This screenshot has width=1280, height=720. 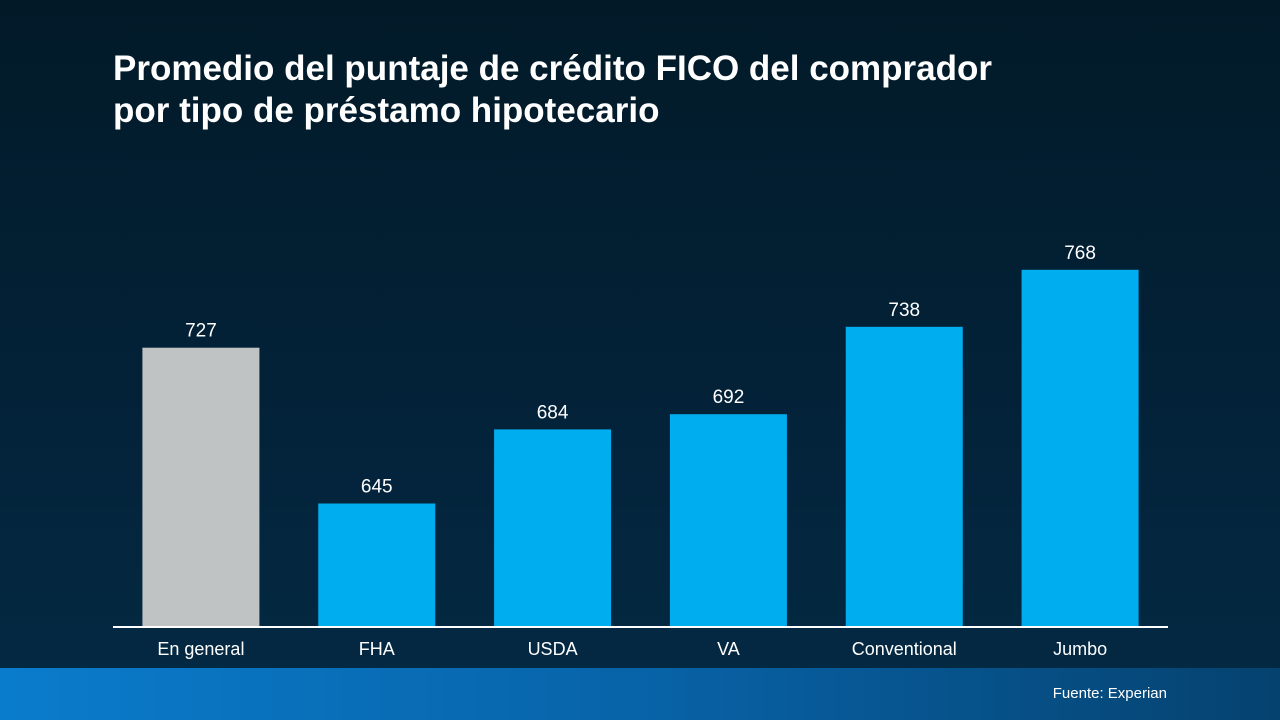 What do you see at coordinates (377, 649) in the screenshot?
I see `category-label: FHA` at bounding box center [377, 649].